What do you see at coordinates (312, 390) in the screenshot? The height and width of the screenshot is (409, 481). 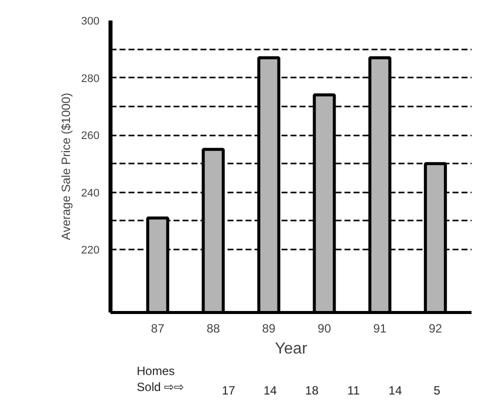 I see `text: 18` at bounding box center [312, 390].